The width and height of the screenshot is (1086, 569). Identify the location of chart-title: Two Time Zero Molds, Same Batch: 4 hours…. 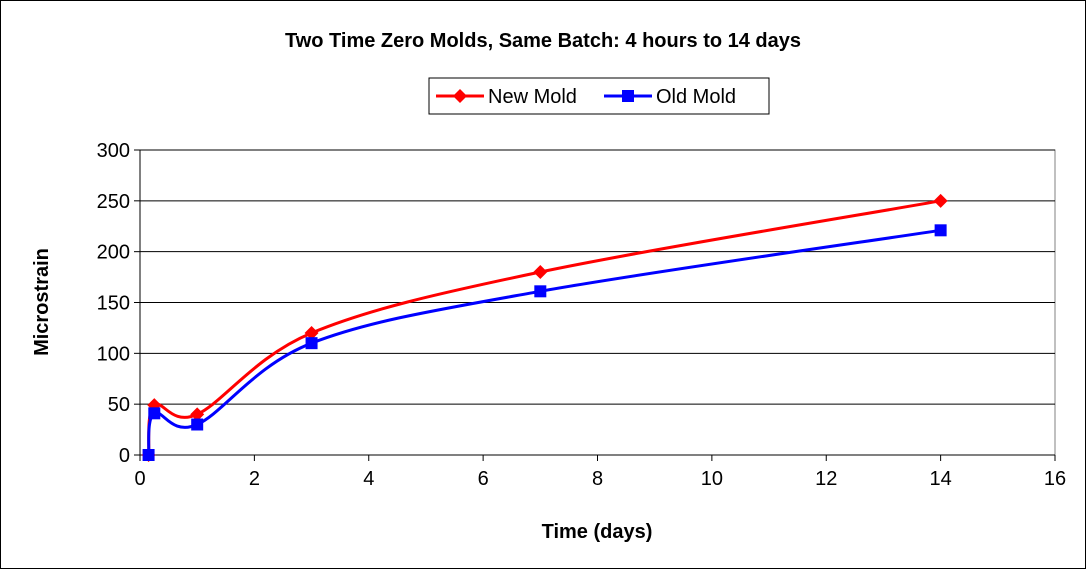
(543, 41).